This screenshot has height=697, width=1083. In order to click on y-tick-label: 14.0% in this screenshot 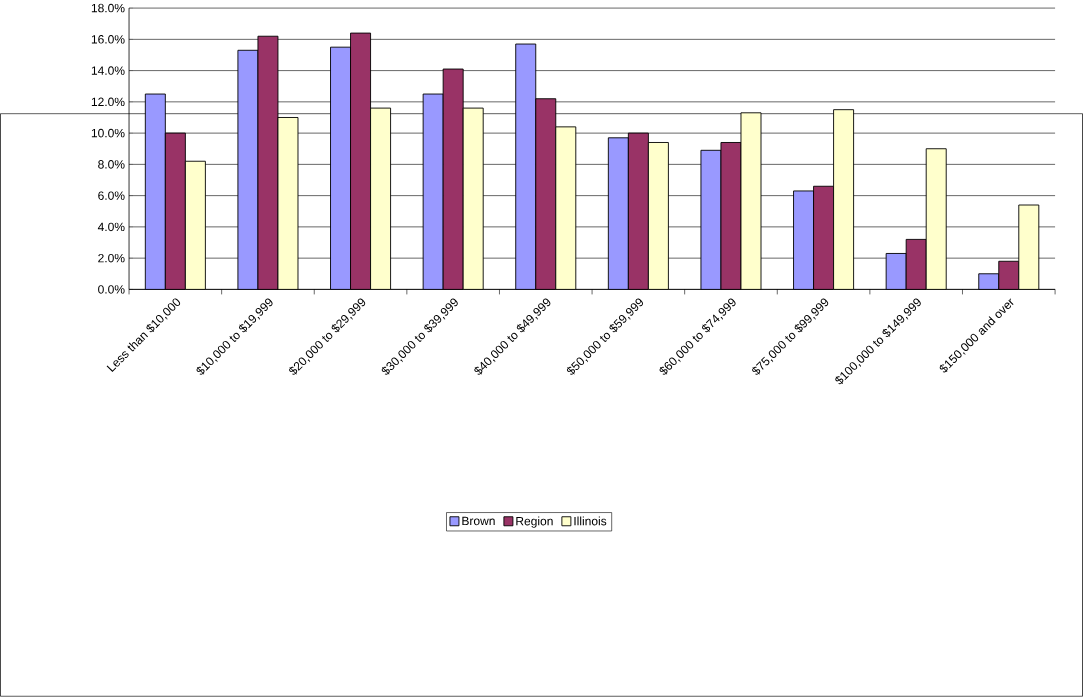, I will do `click(108, 70)`.